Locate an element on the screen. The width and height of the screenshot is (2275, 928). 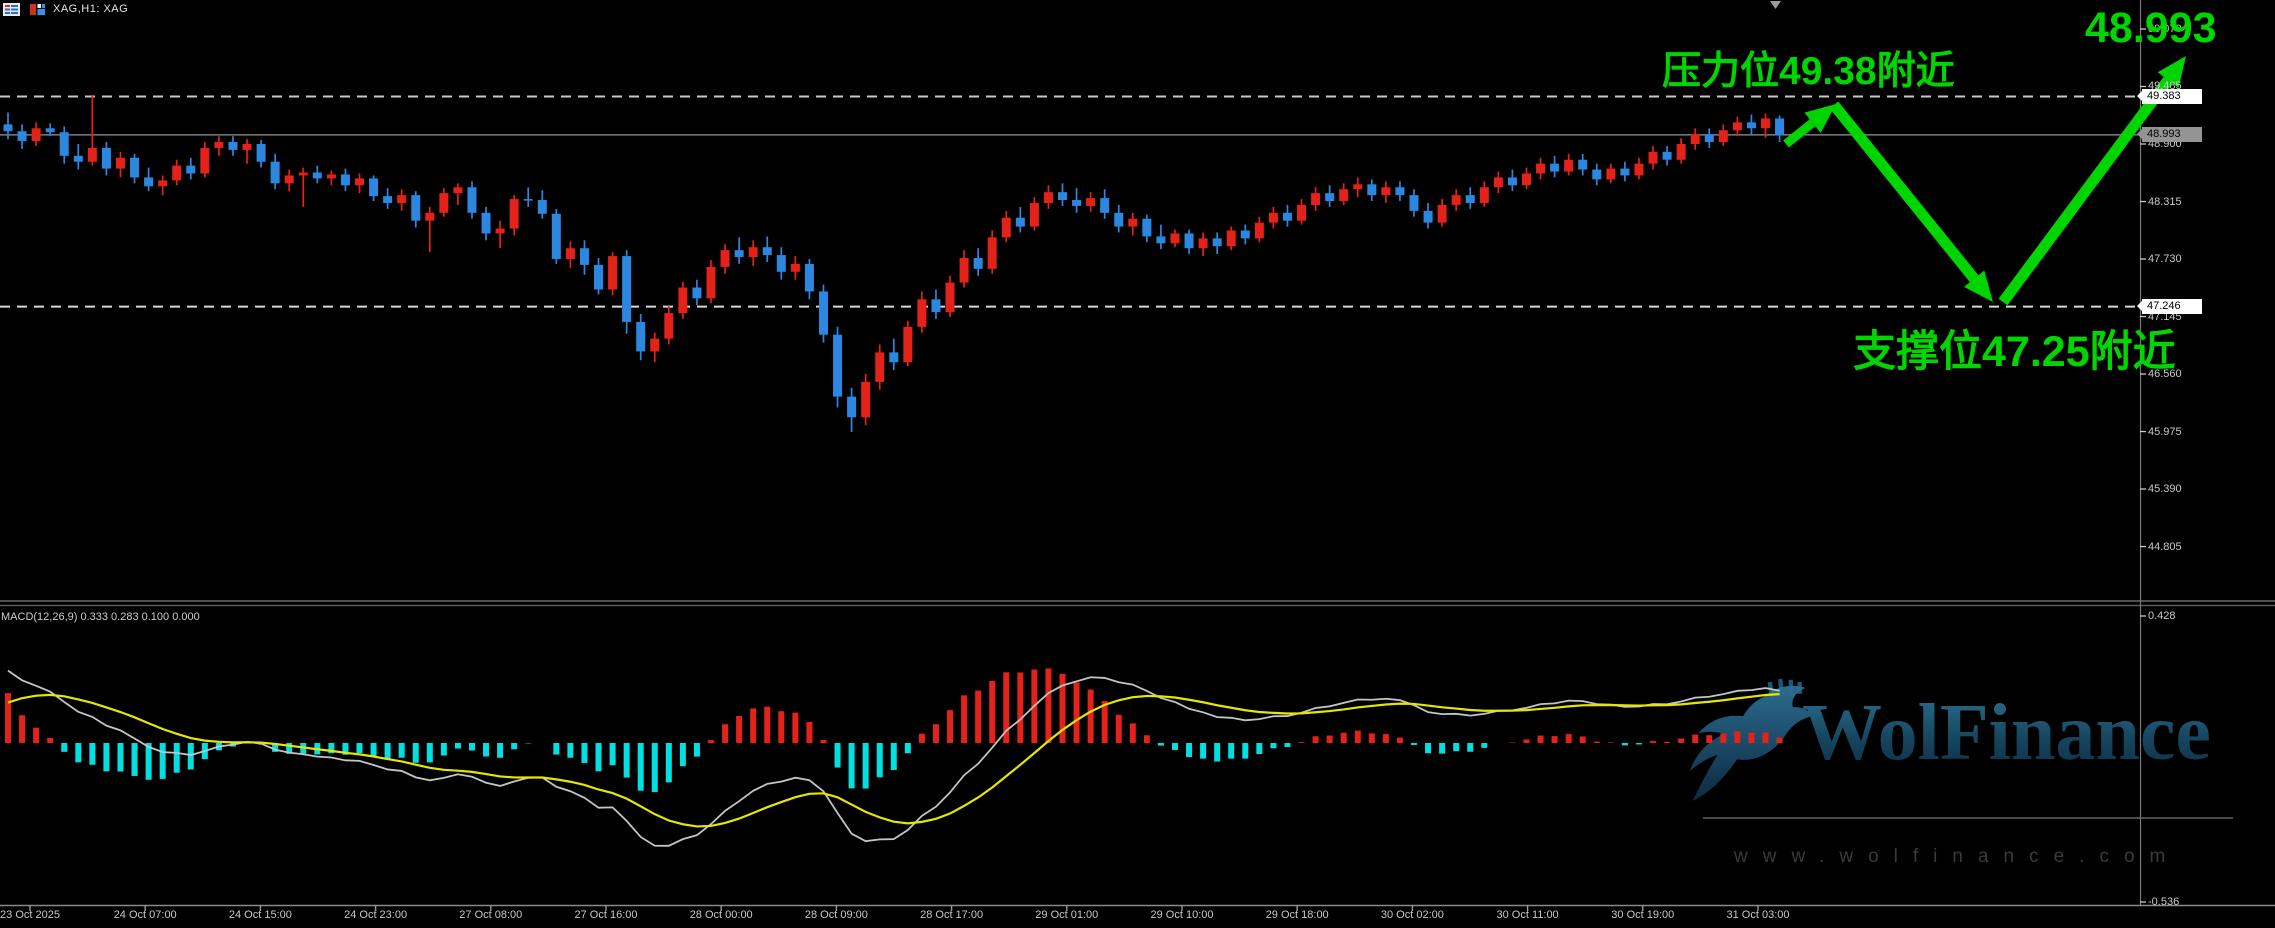
time-tick-label: 29 Oct 10:00 is located at coordinates (1182, 915).